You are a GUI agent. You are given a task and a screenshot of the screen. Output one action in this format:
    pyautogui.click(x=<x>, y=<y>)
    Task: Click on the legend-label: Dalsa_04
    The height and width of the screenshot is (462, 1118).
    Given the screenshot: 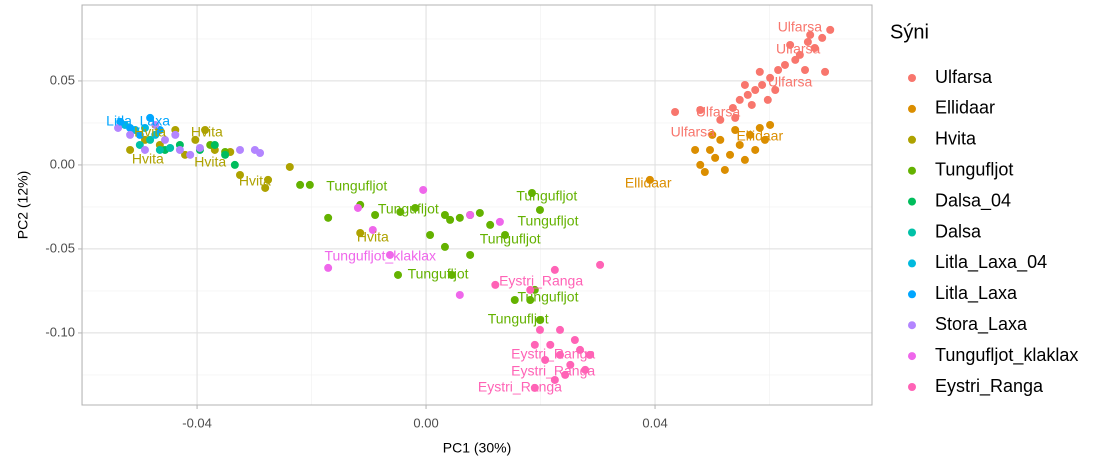 What is the action you would take?
    pyautogui.click(x=973, y=200)
    